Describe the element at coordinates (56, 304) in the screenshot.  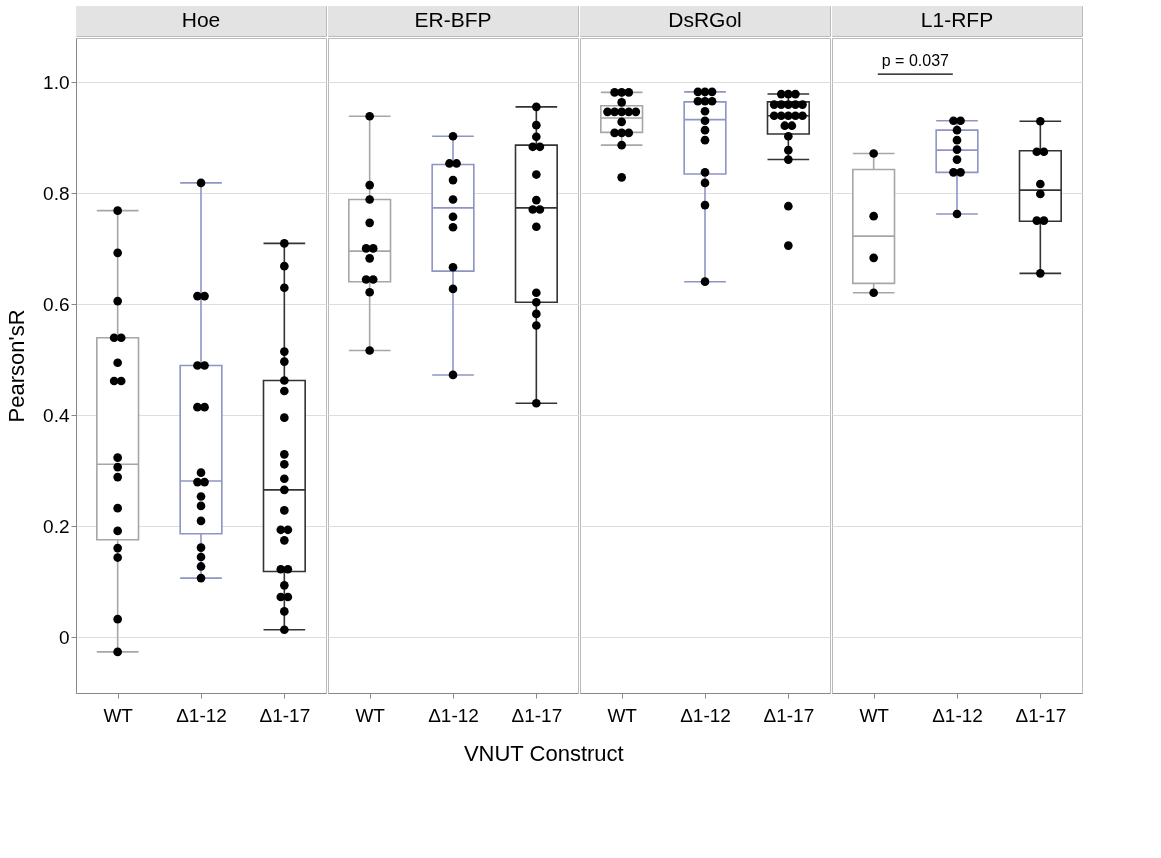
I see `y-tick-label: 0.6` at that location.